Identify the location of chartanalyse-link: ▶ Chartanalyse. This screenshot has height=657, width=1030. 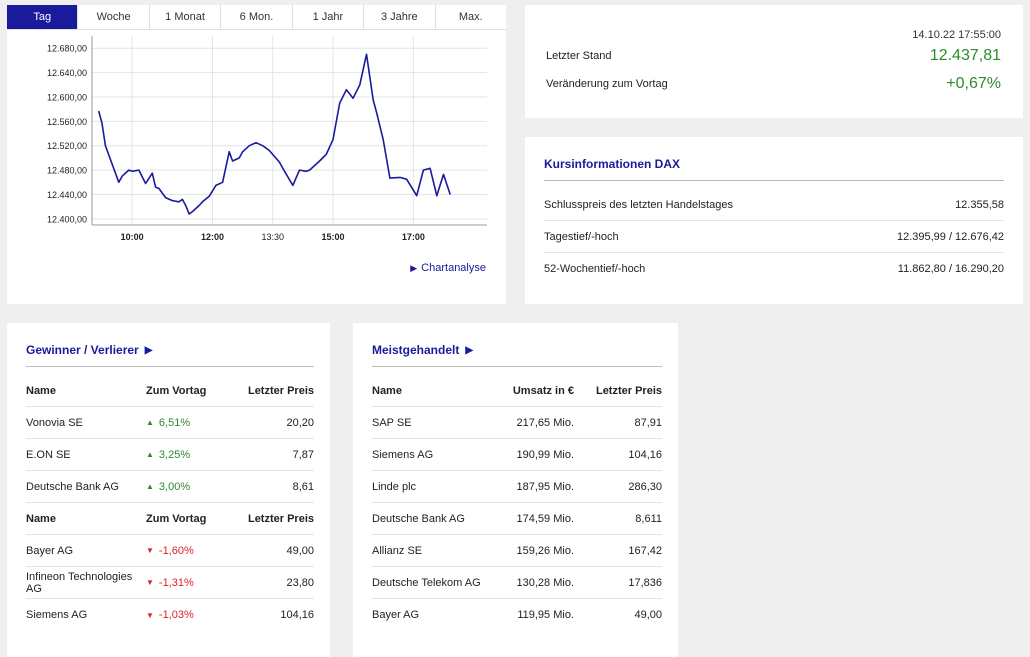
(448, 268).